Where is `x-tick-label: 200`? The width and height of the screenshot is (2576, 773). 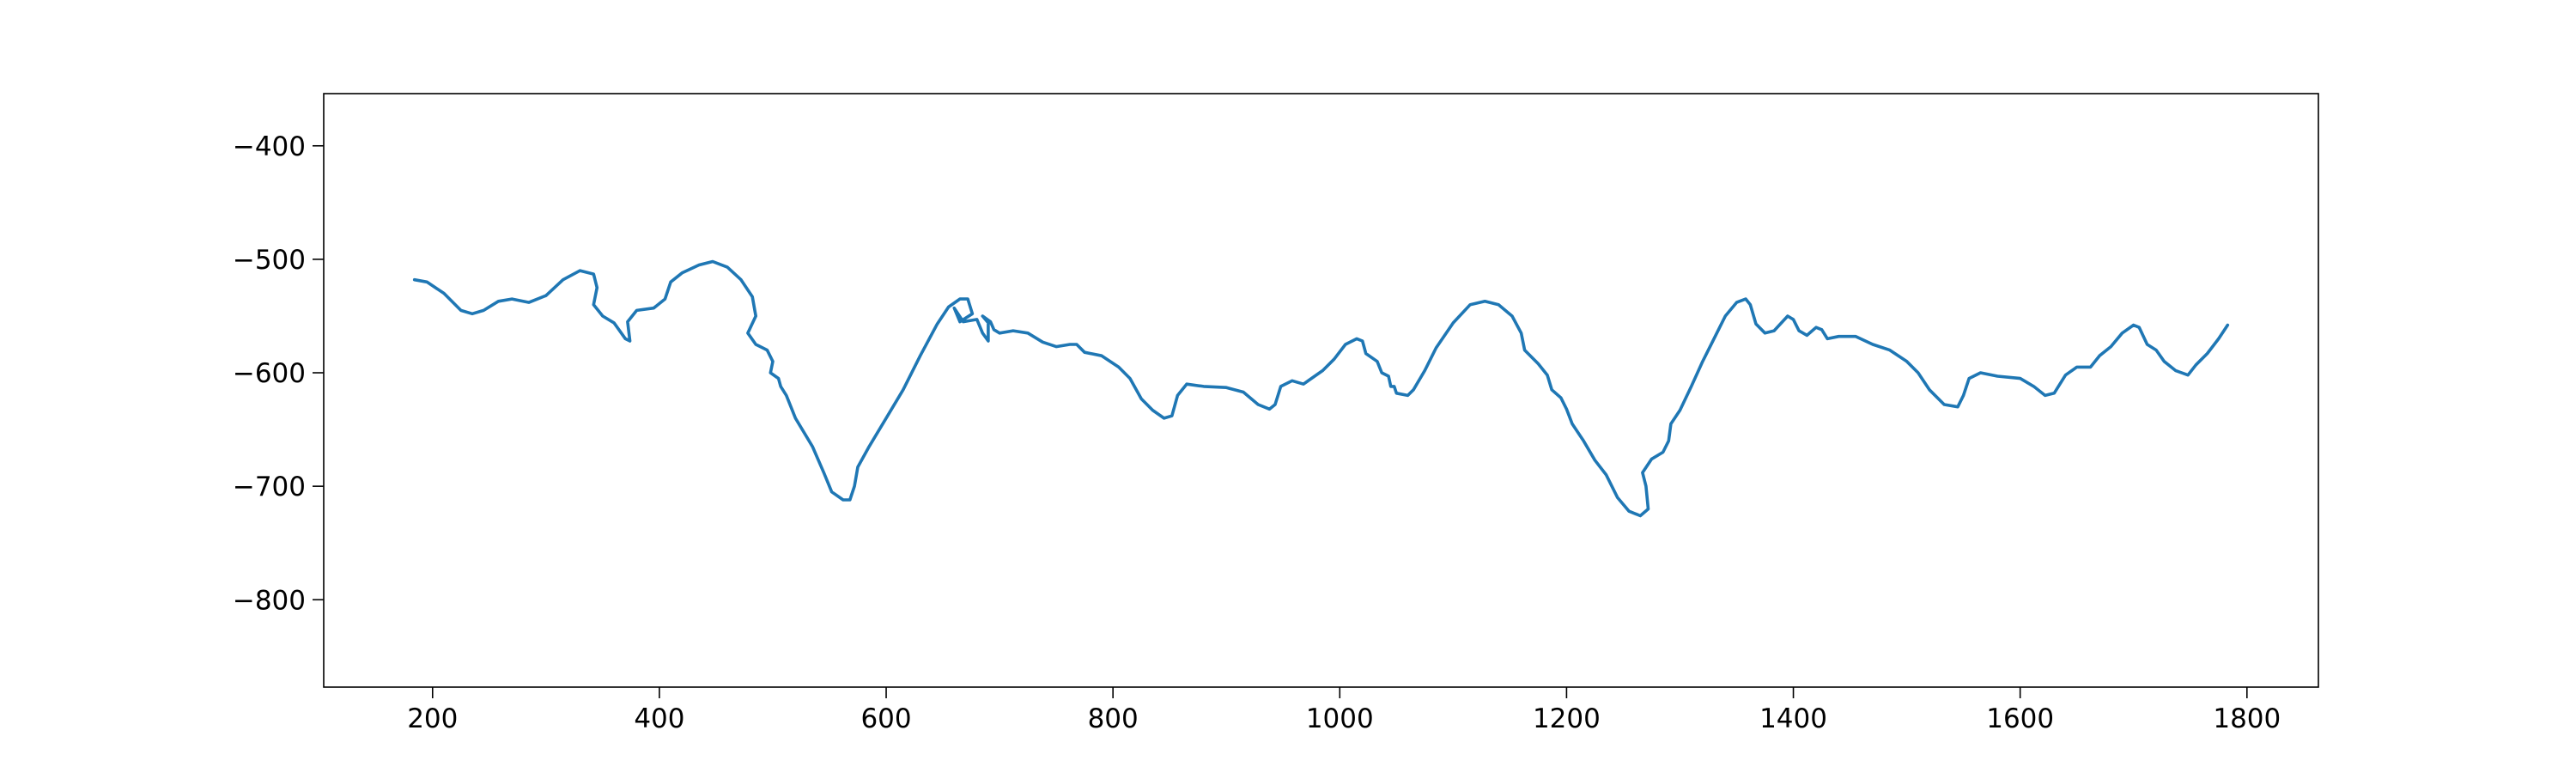
x-tick-label: 200 is located at coordinates (432, 718).